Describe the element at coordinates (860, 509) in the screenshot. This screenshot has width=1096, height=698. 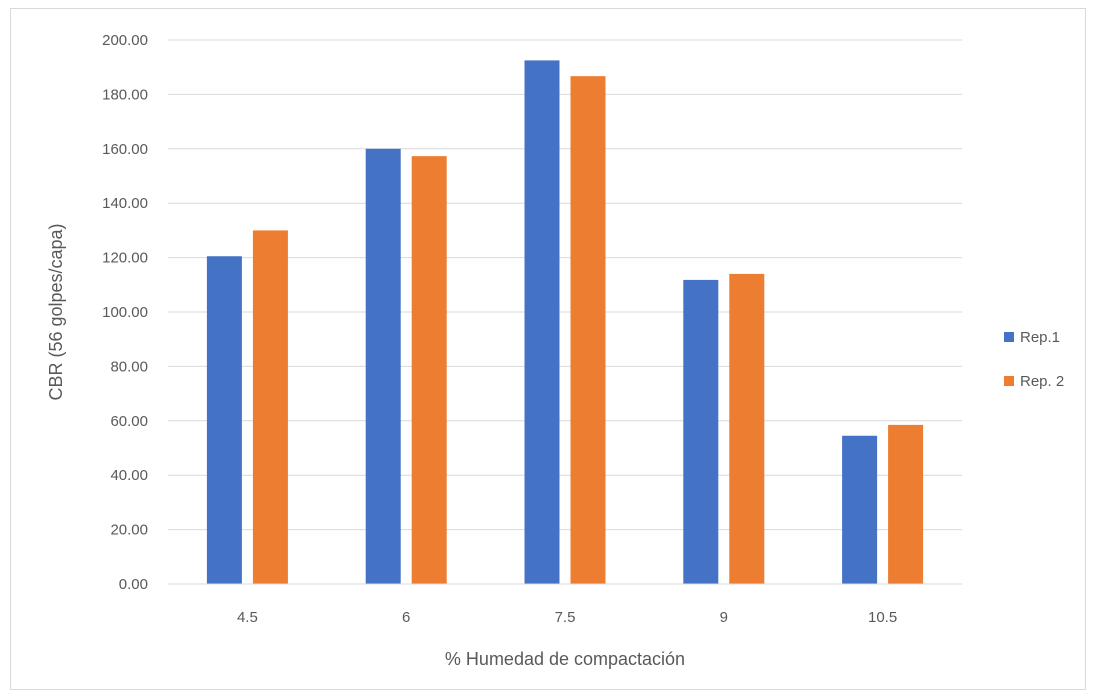
I see `bar-rep1-10.5` at that location.